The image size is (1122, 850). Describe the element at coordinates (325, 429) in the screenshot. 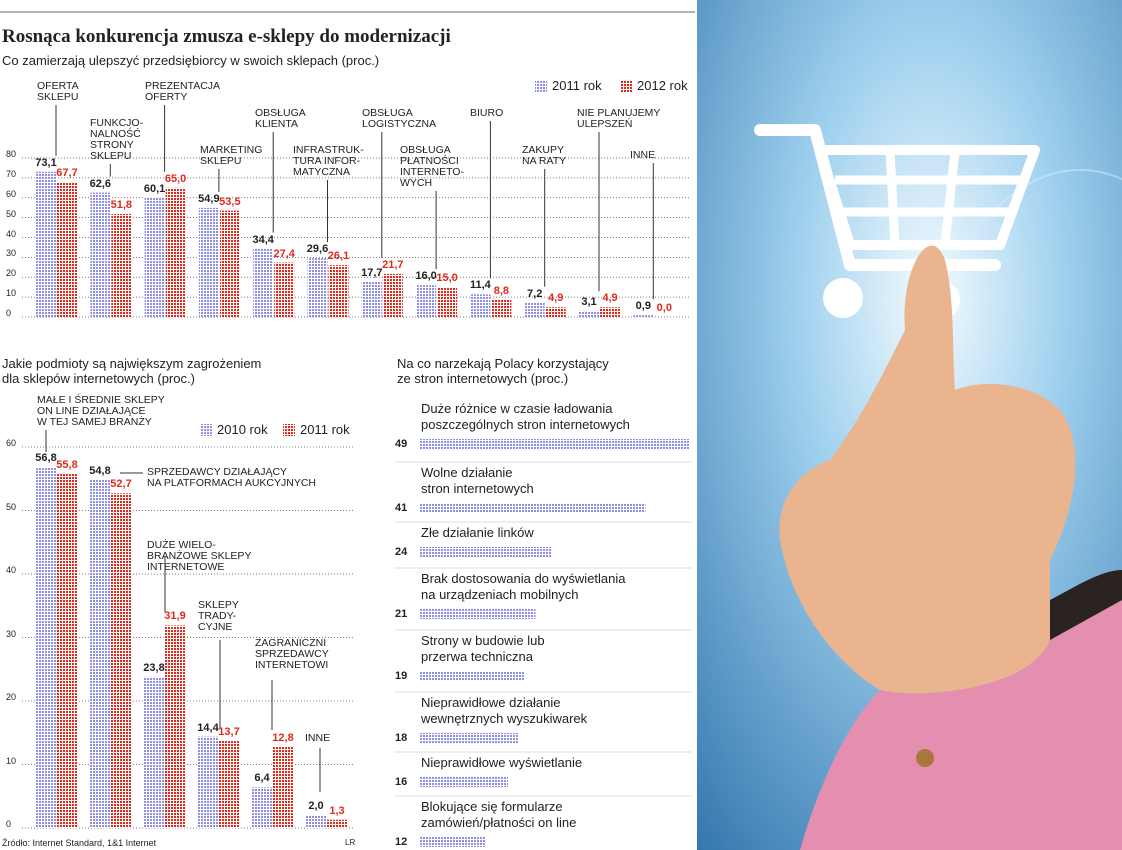

I see `legend-label: 2011 rok` at that location.